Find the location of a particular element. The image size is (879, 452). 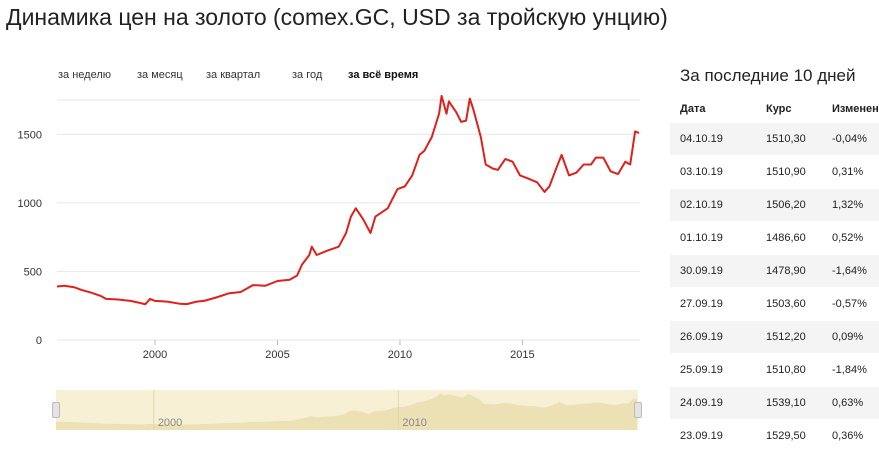

navigator-tick-label: 2010 is located at coordinates (414, 423).